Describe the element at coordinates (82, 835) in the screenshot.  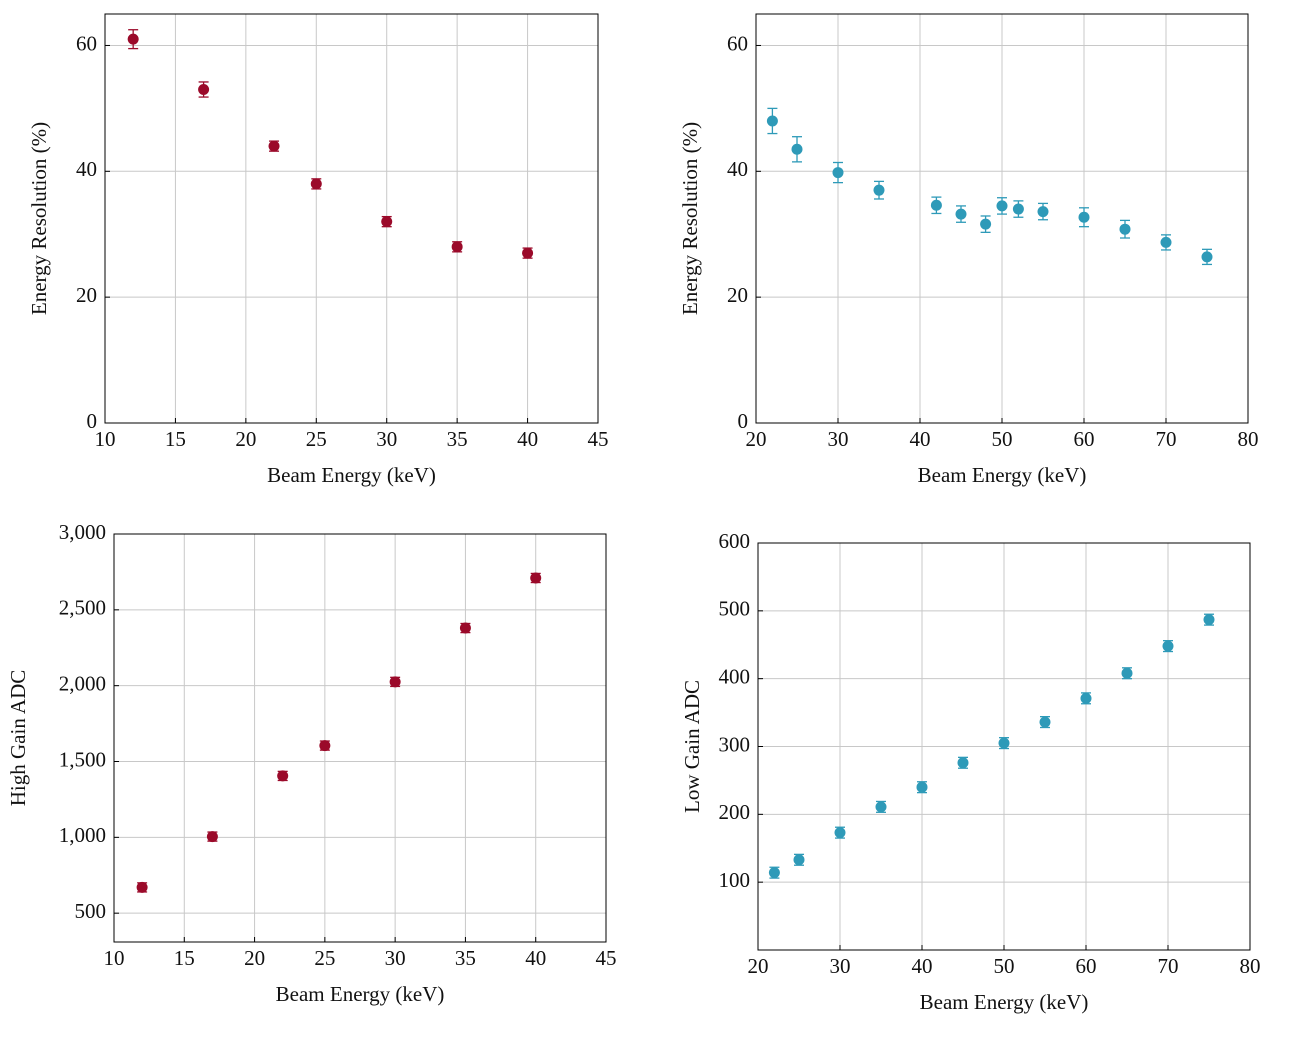
I see `y-tick-label: 1,000` at that location.